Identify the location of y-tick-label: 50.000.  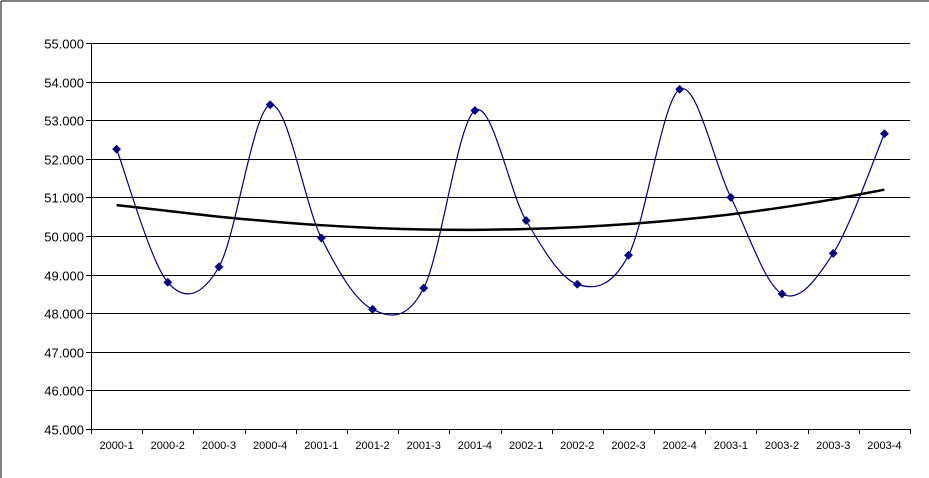
(64, 237).